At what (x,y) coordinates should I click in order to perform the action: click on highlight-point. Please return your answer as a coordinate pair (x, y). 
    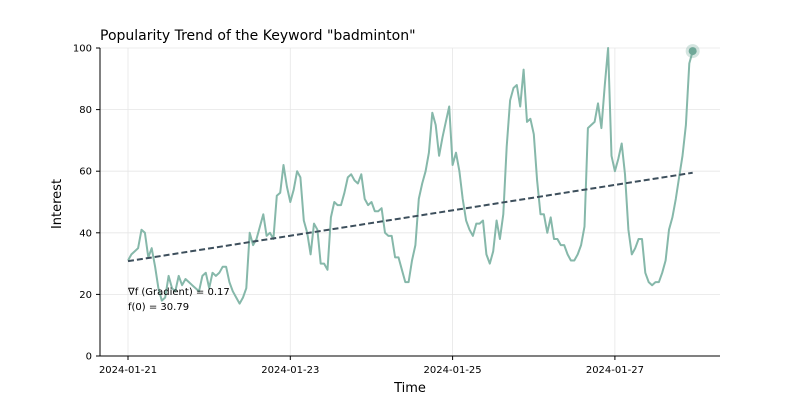
    Looking at the image, I should click on (692, 51).